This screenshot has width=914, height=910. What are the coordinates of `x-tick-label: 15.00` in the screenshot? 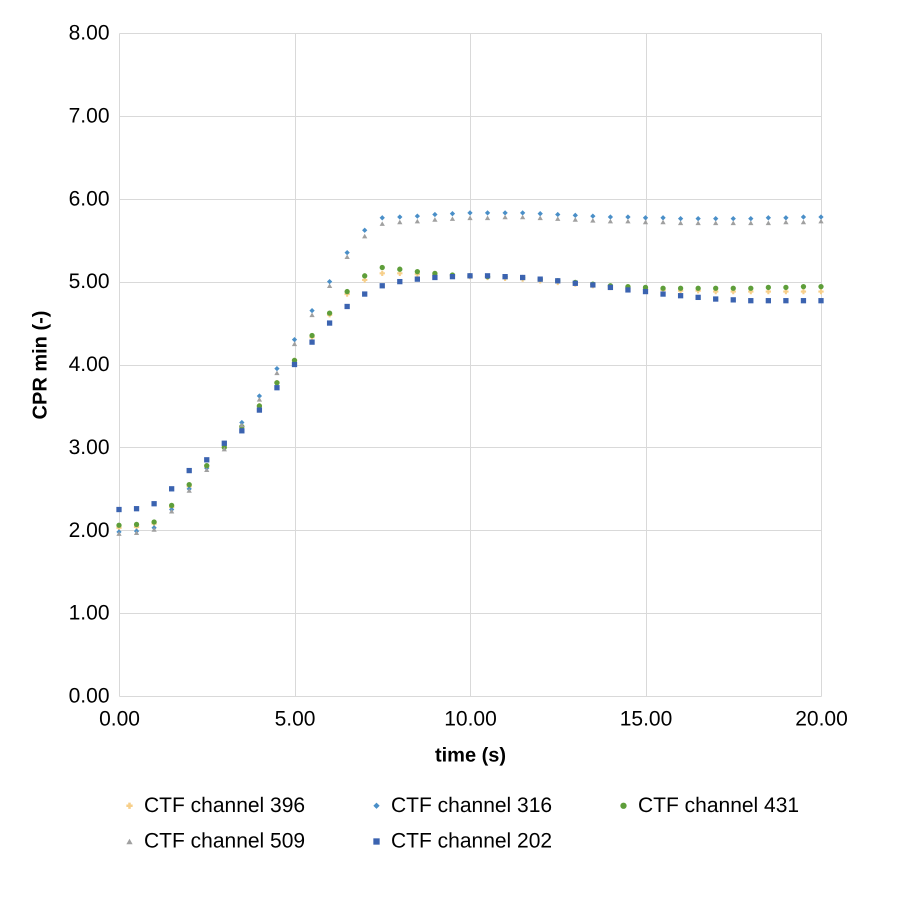 It's located at (646, 719).